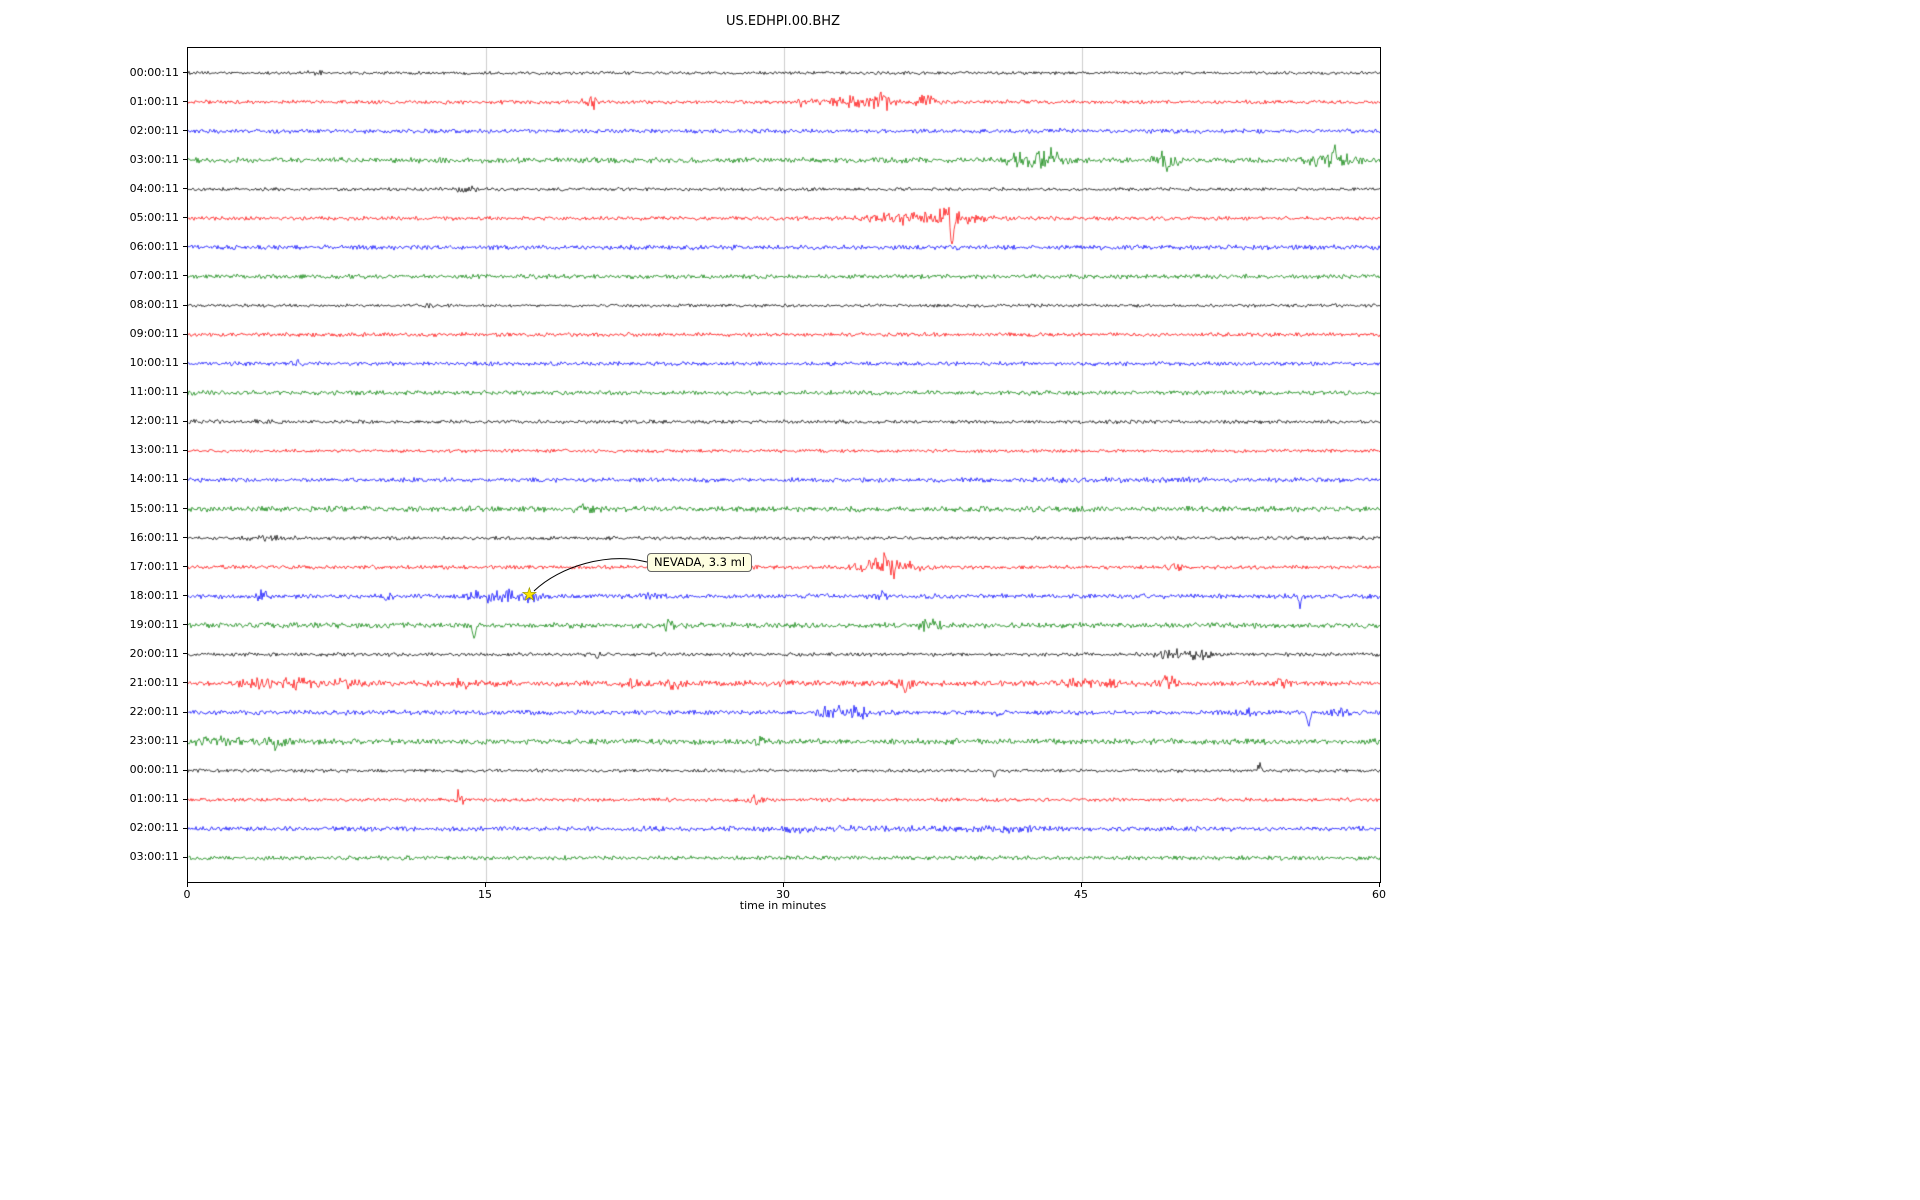 This screenshot has height=1200, width=1920. Describe the element at coordinates (700, 562) in the screenshot. I see `event-annotation-label: NEVADA, 3.3 ml` at that location.